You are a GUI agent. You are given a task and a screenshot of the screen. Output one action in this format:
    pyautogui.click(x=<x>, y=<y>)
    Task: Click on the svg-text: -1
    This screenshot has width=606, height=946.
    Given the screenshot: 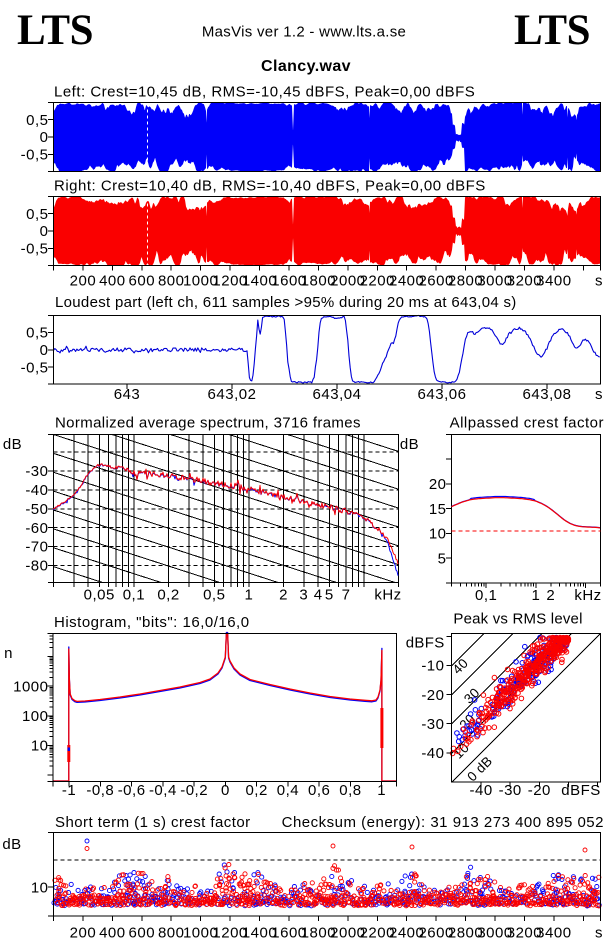 What is the action you would take?
    pyautogui.click(x=69, y=790)
    